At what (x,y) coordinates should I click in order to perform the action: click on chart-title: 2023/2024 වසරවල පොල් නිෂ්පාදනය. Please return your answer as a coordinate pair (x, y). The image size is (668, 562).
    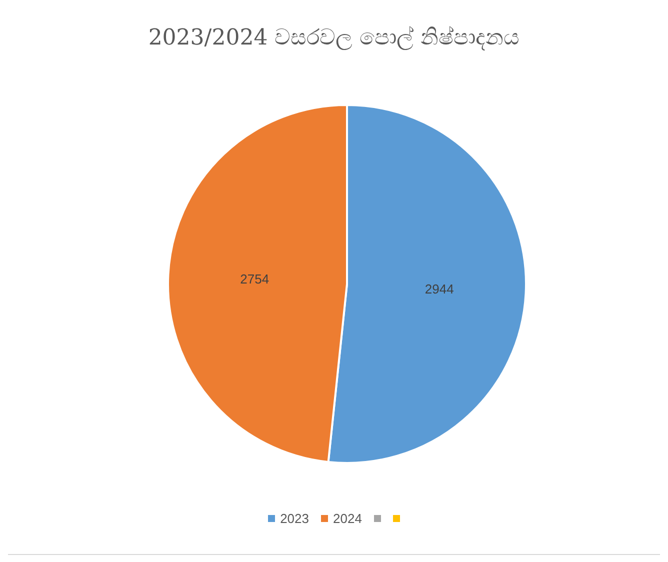
    Looking at the image, I should click on (334, 38).